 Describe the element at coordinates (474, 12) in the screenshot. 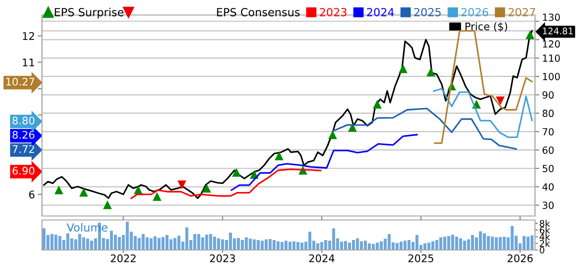

I see `legend-label: 2026` at that location.